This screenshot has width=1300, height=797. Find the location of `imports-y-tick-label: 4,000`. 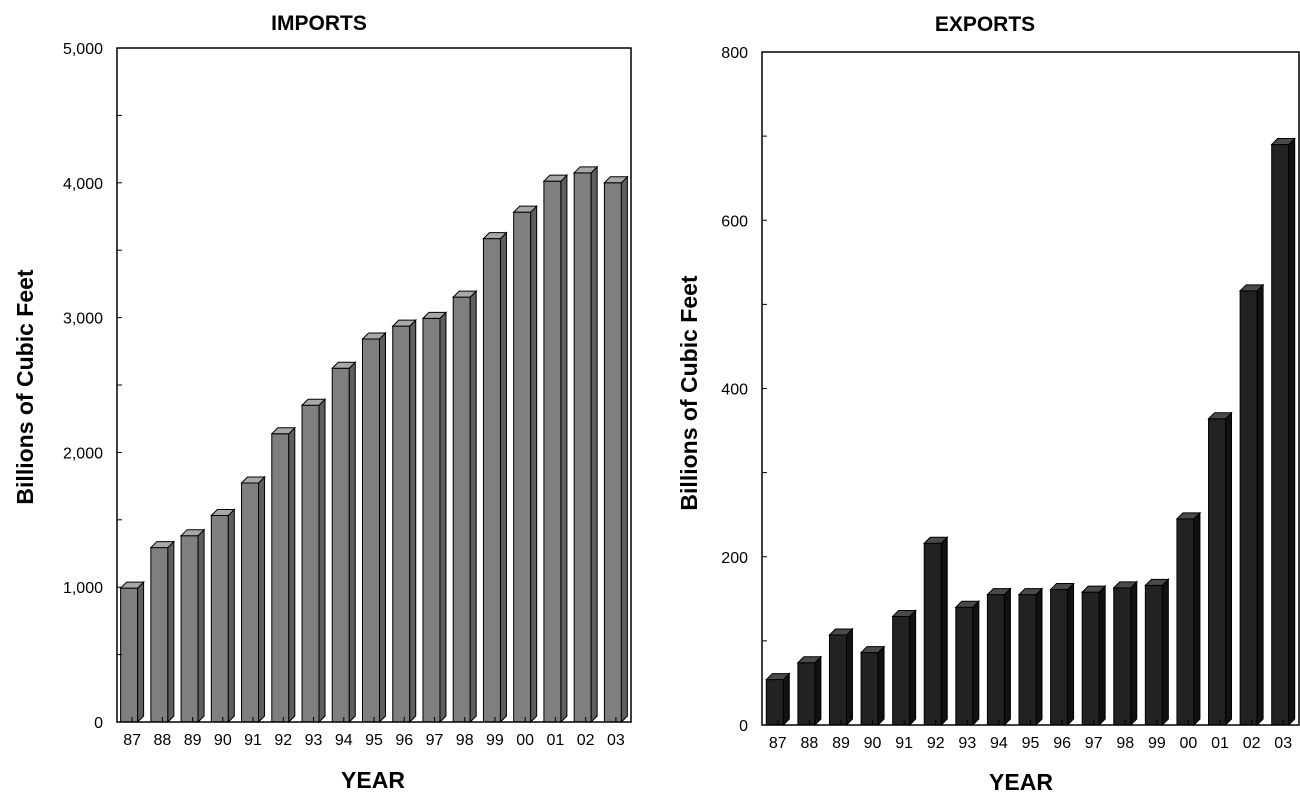

imports-y-tick-label: 4,000 is located at coordinates (83, 184).